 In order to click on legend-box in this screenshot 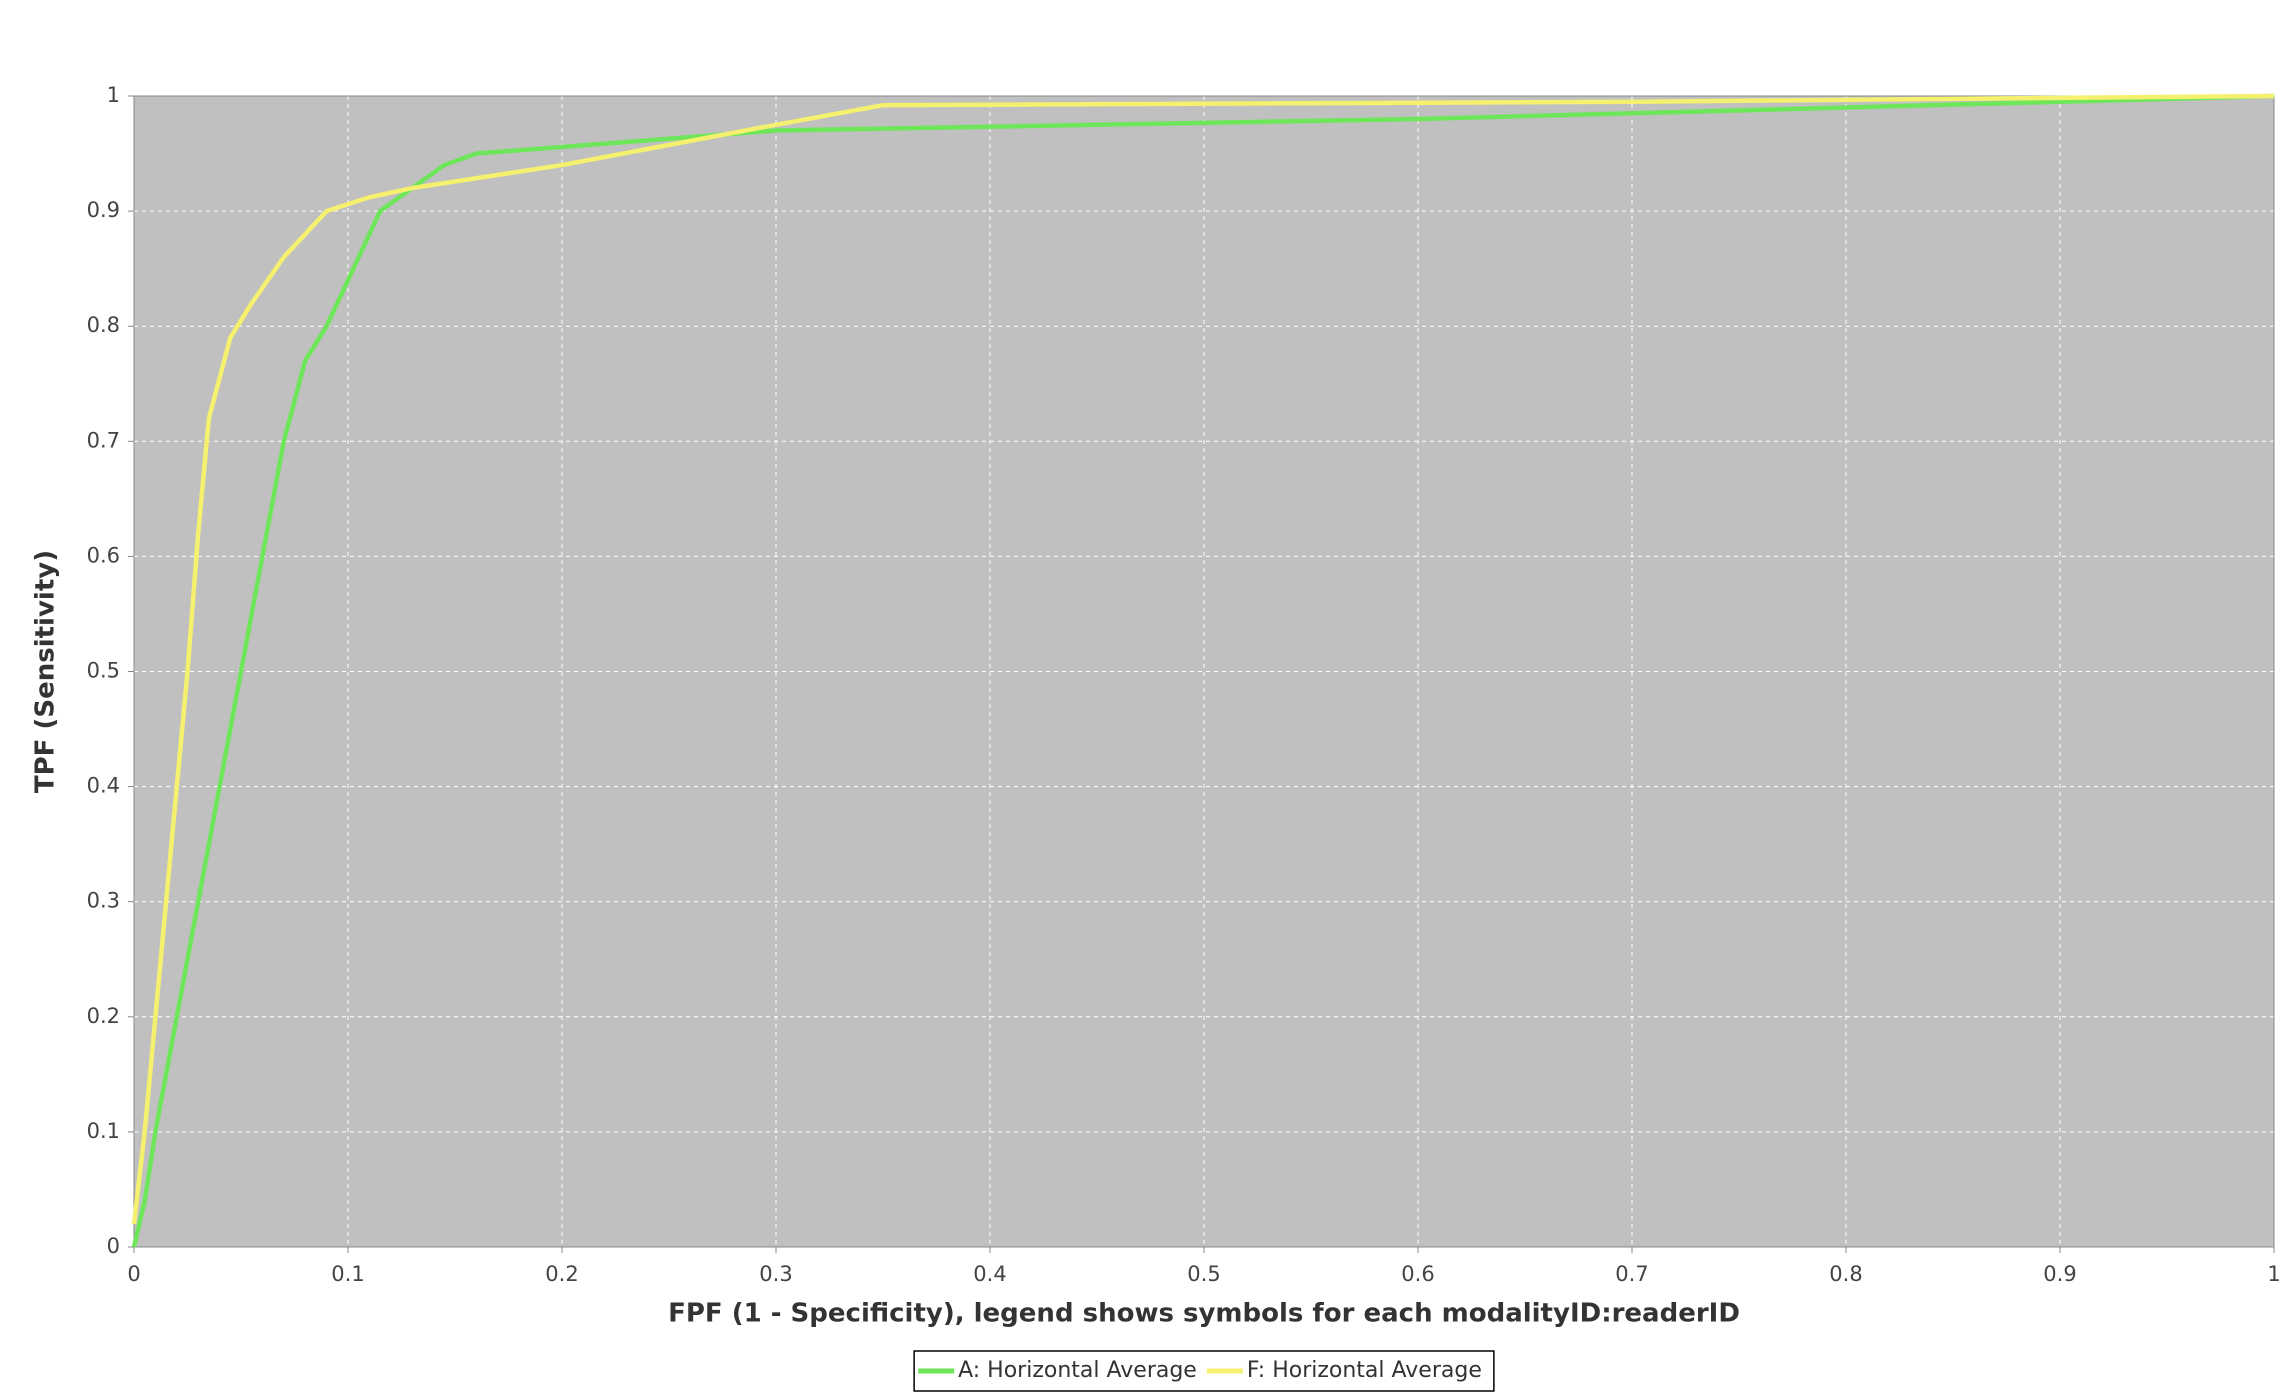, I will do `click(1204, 1371)`.